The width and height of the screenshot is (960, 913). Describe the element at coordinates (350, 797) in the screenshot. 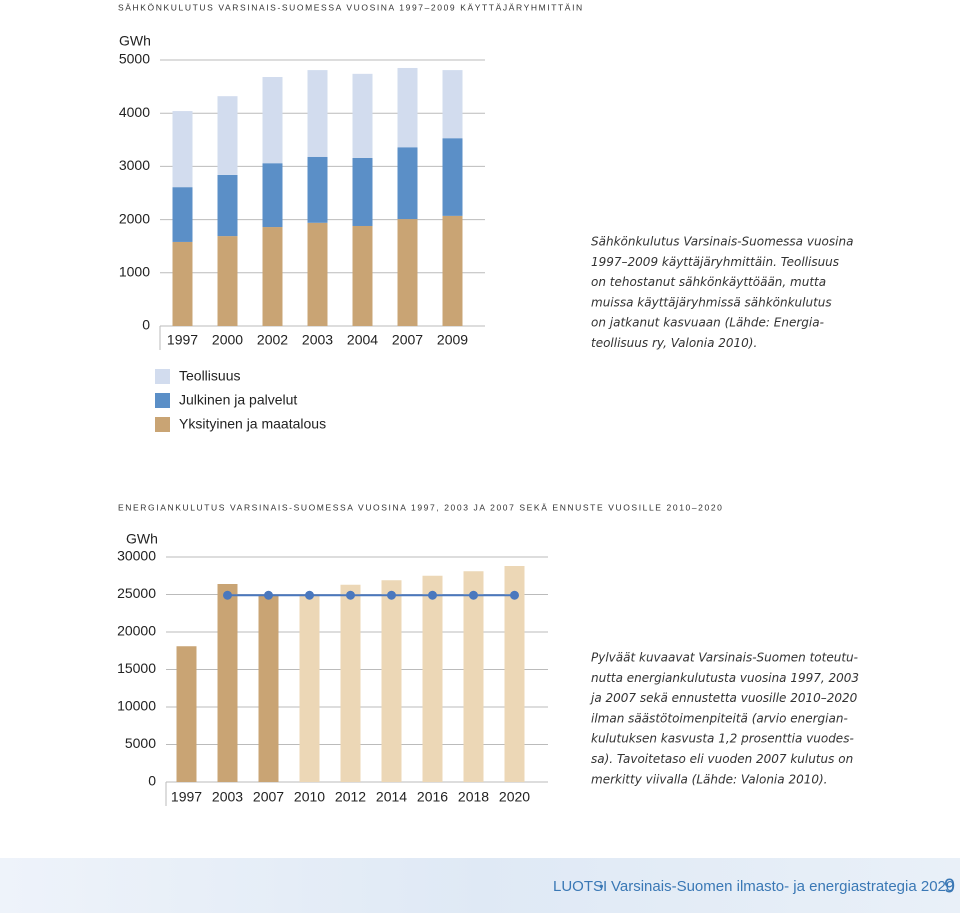

I see `x-tick-label: 2012` at that location.